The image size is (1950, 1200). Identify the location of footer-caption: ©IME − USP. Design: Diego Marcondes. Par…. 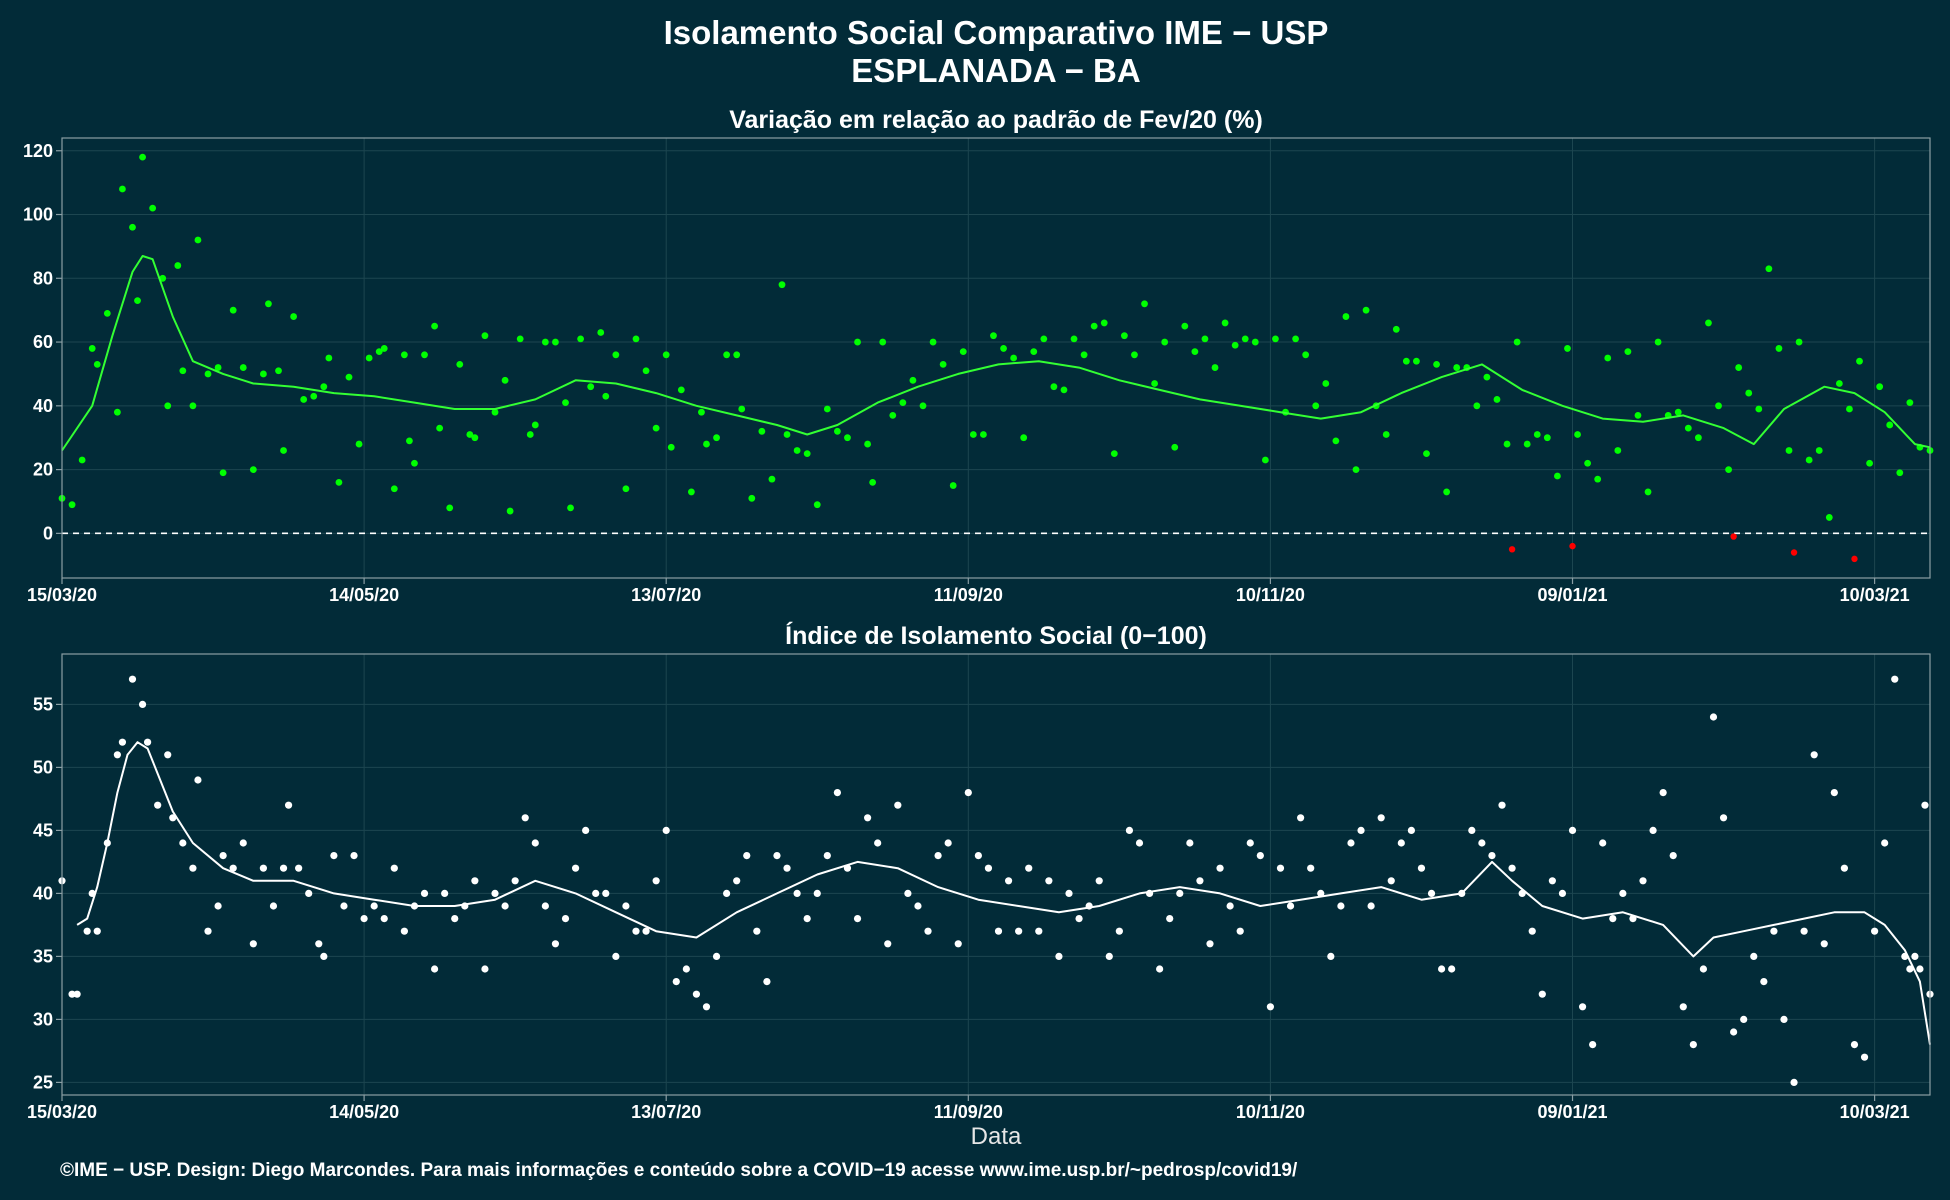
(679, 1170).